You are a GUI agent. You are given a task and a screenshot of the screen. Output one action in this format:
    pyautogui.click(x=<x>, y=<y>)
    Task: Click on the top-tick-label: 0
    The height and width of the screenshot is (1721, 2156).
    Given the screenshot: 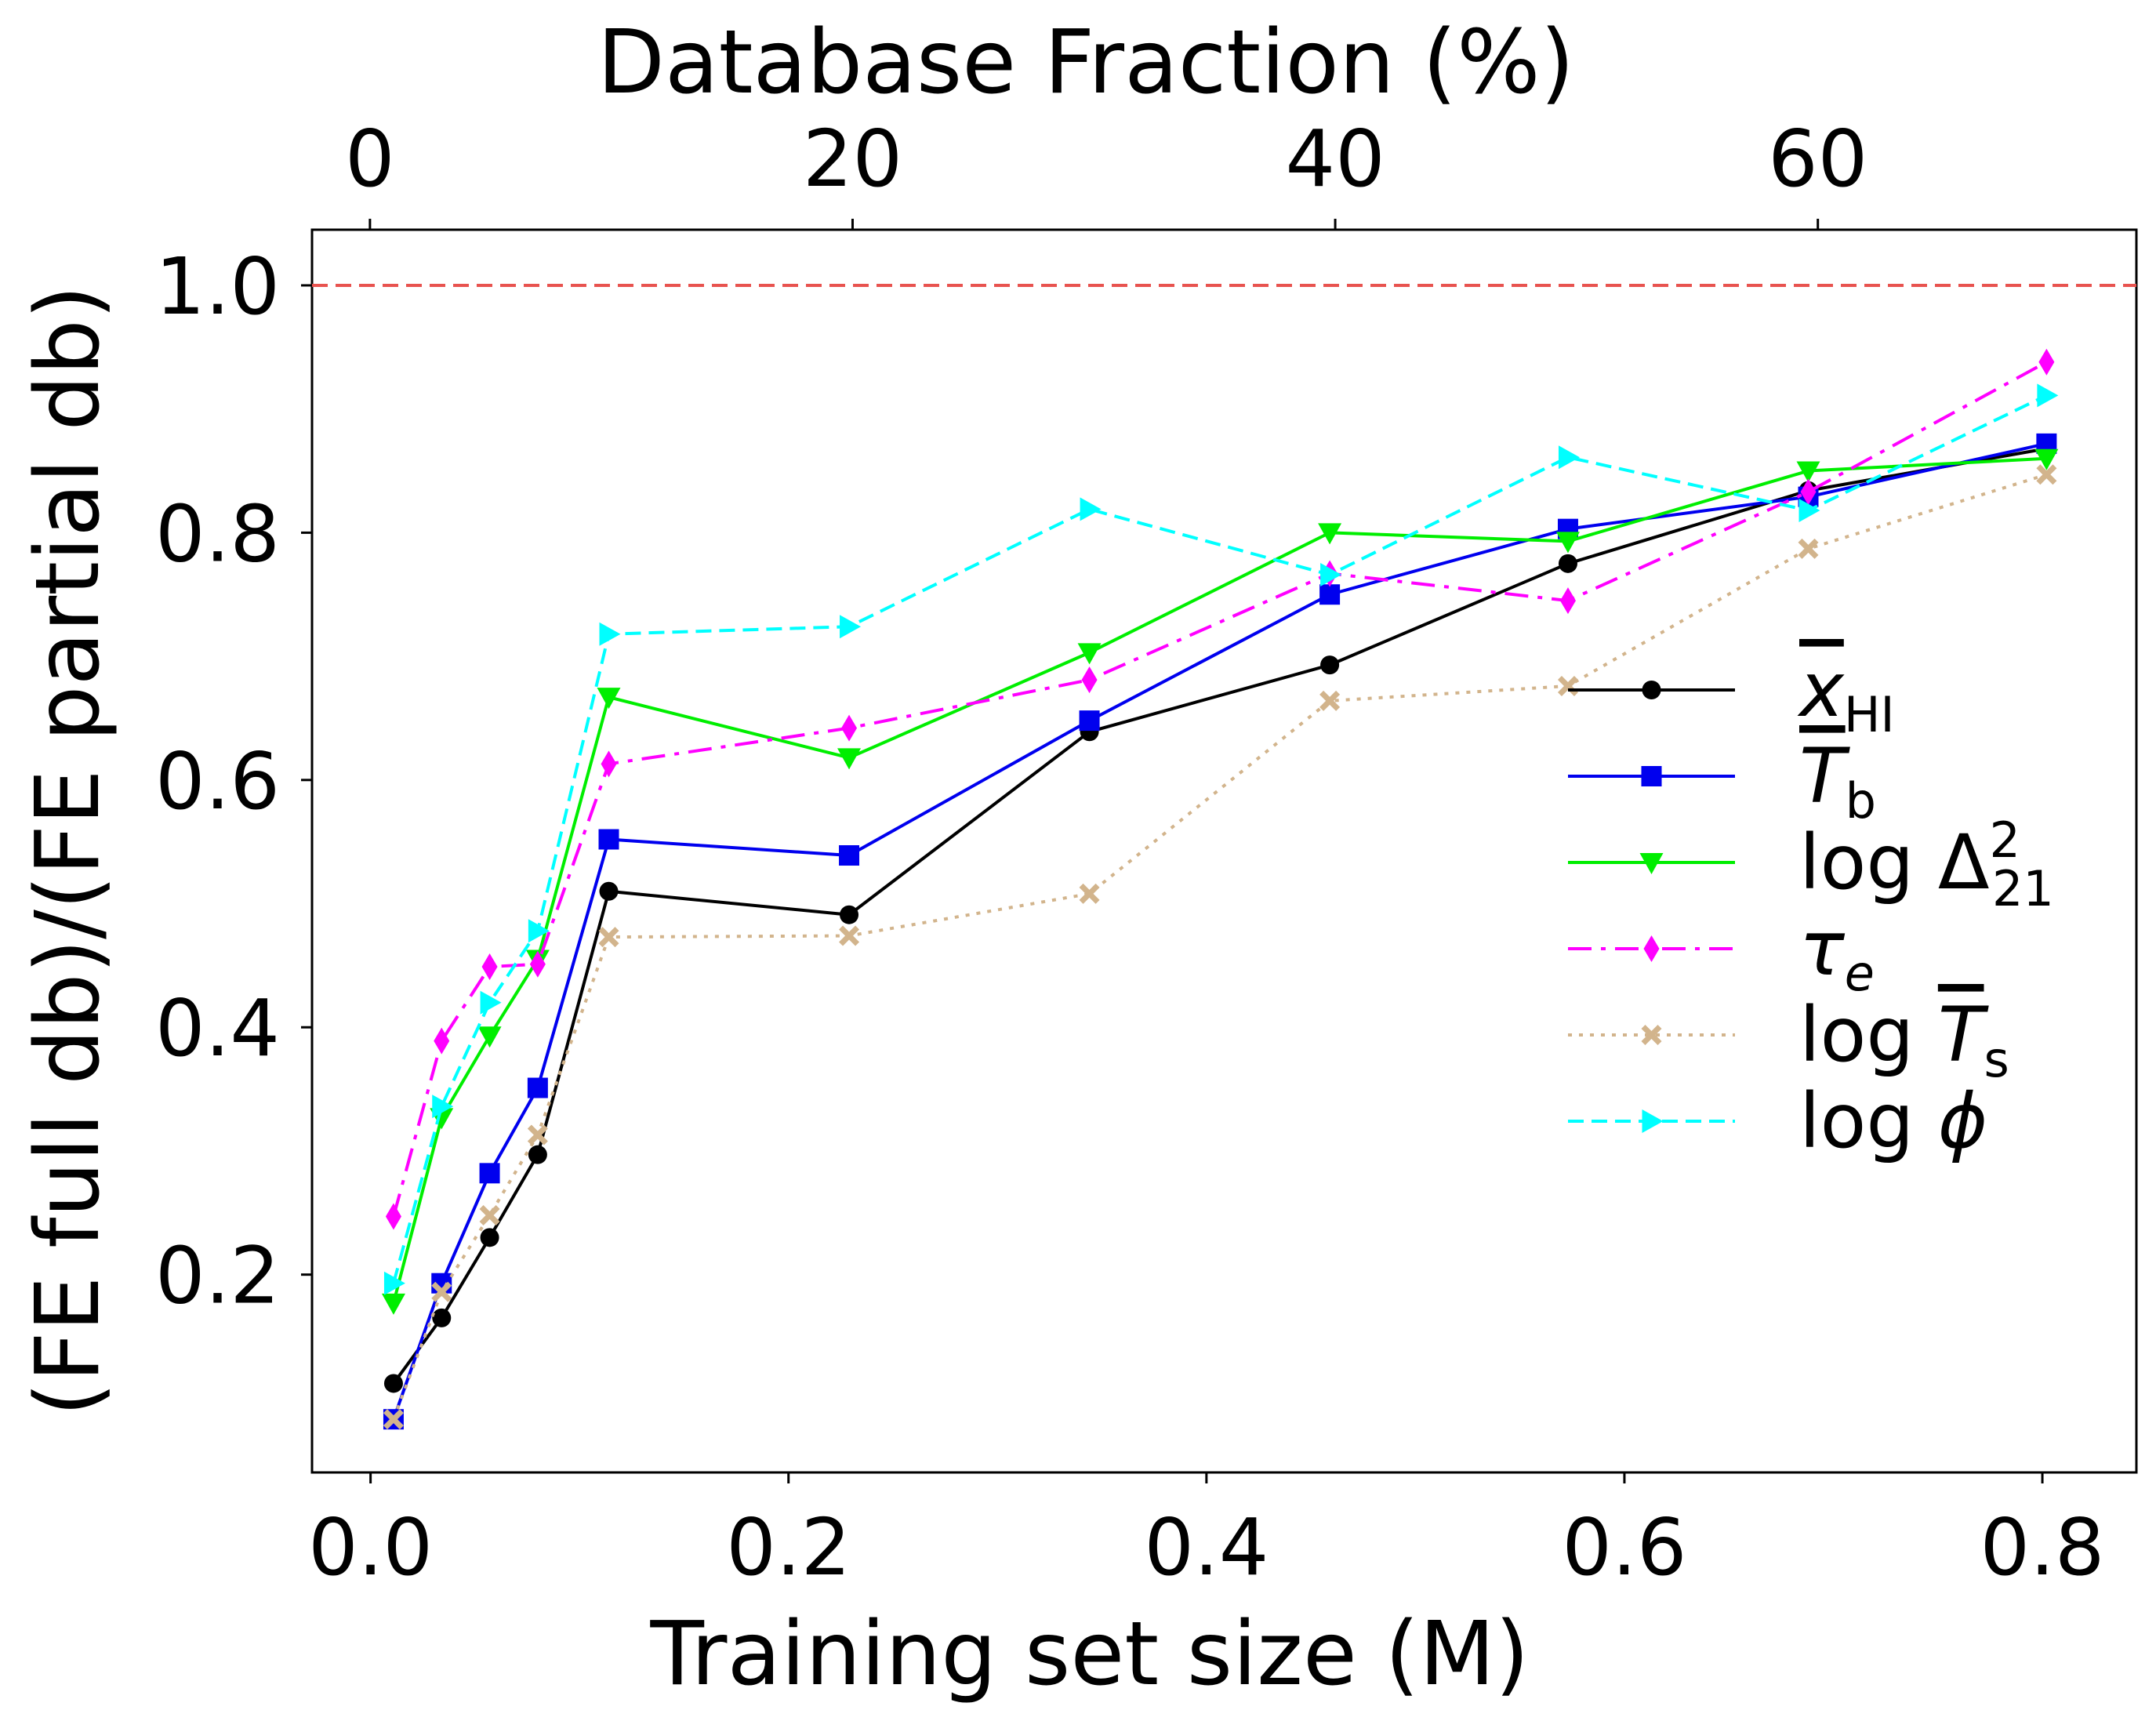 What is the action you would take?
    pyautogui.click(x=370, y=159)
    